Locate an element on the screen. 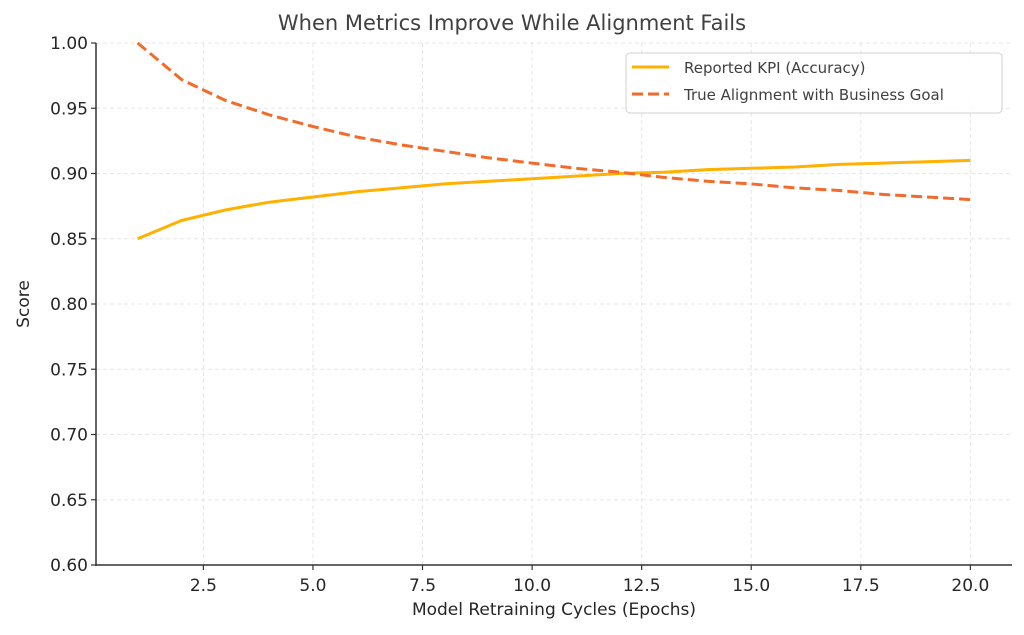  x-axis-label: Model Retraining Cycles (Epochs) is located at coordinates (554, 610).